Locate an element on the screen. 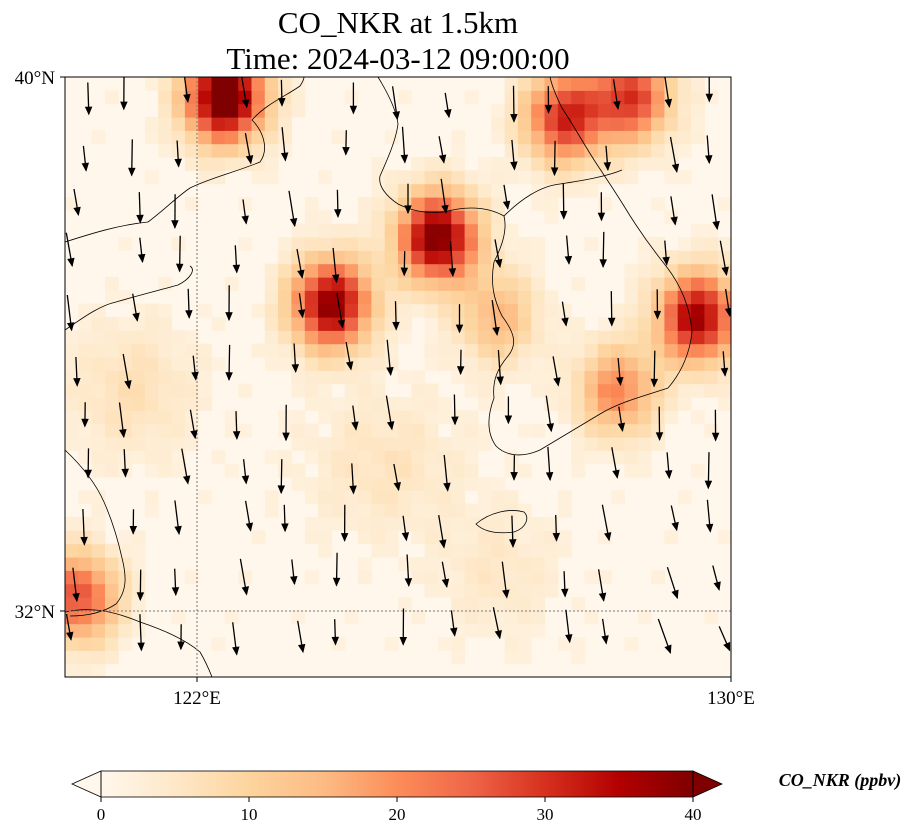 This screenshot has height=836, width=920. map-title-line1: CO_NKR at 1.5km is located at coordinates (398, 22).